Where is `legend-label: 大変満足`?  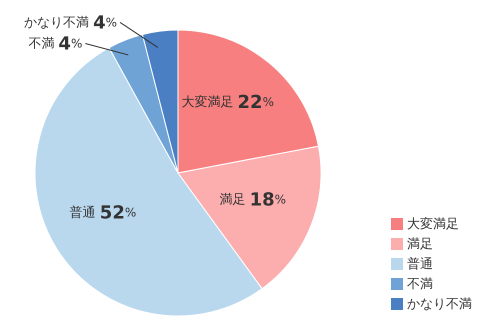 legend-label: 大変満足 is located at coordinates (433, 224).